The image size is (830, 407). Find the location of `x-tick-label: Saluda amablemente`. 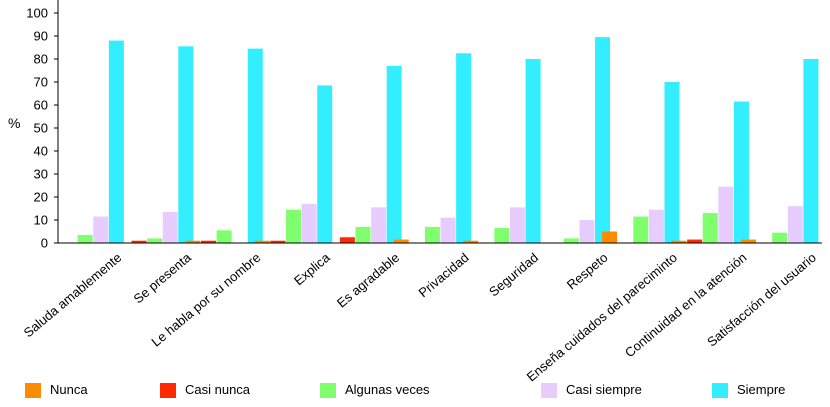

x-tick-label: Saluda amablemente is located at coordinates (73, 295).